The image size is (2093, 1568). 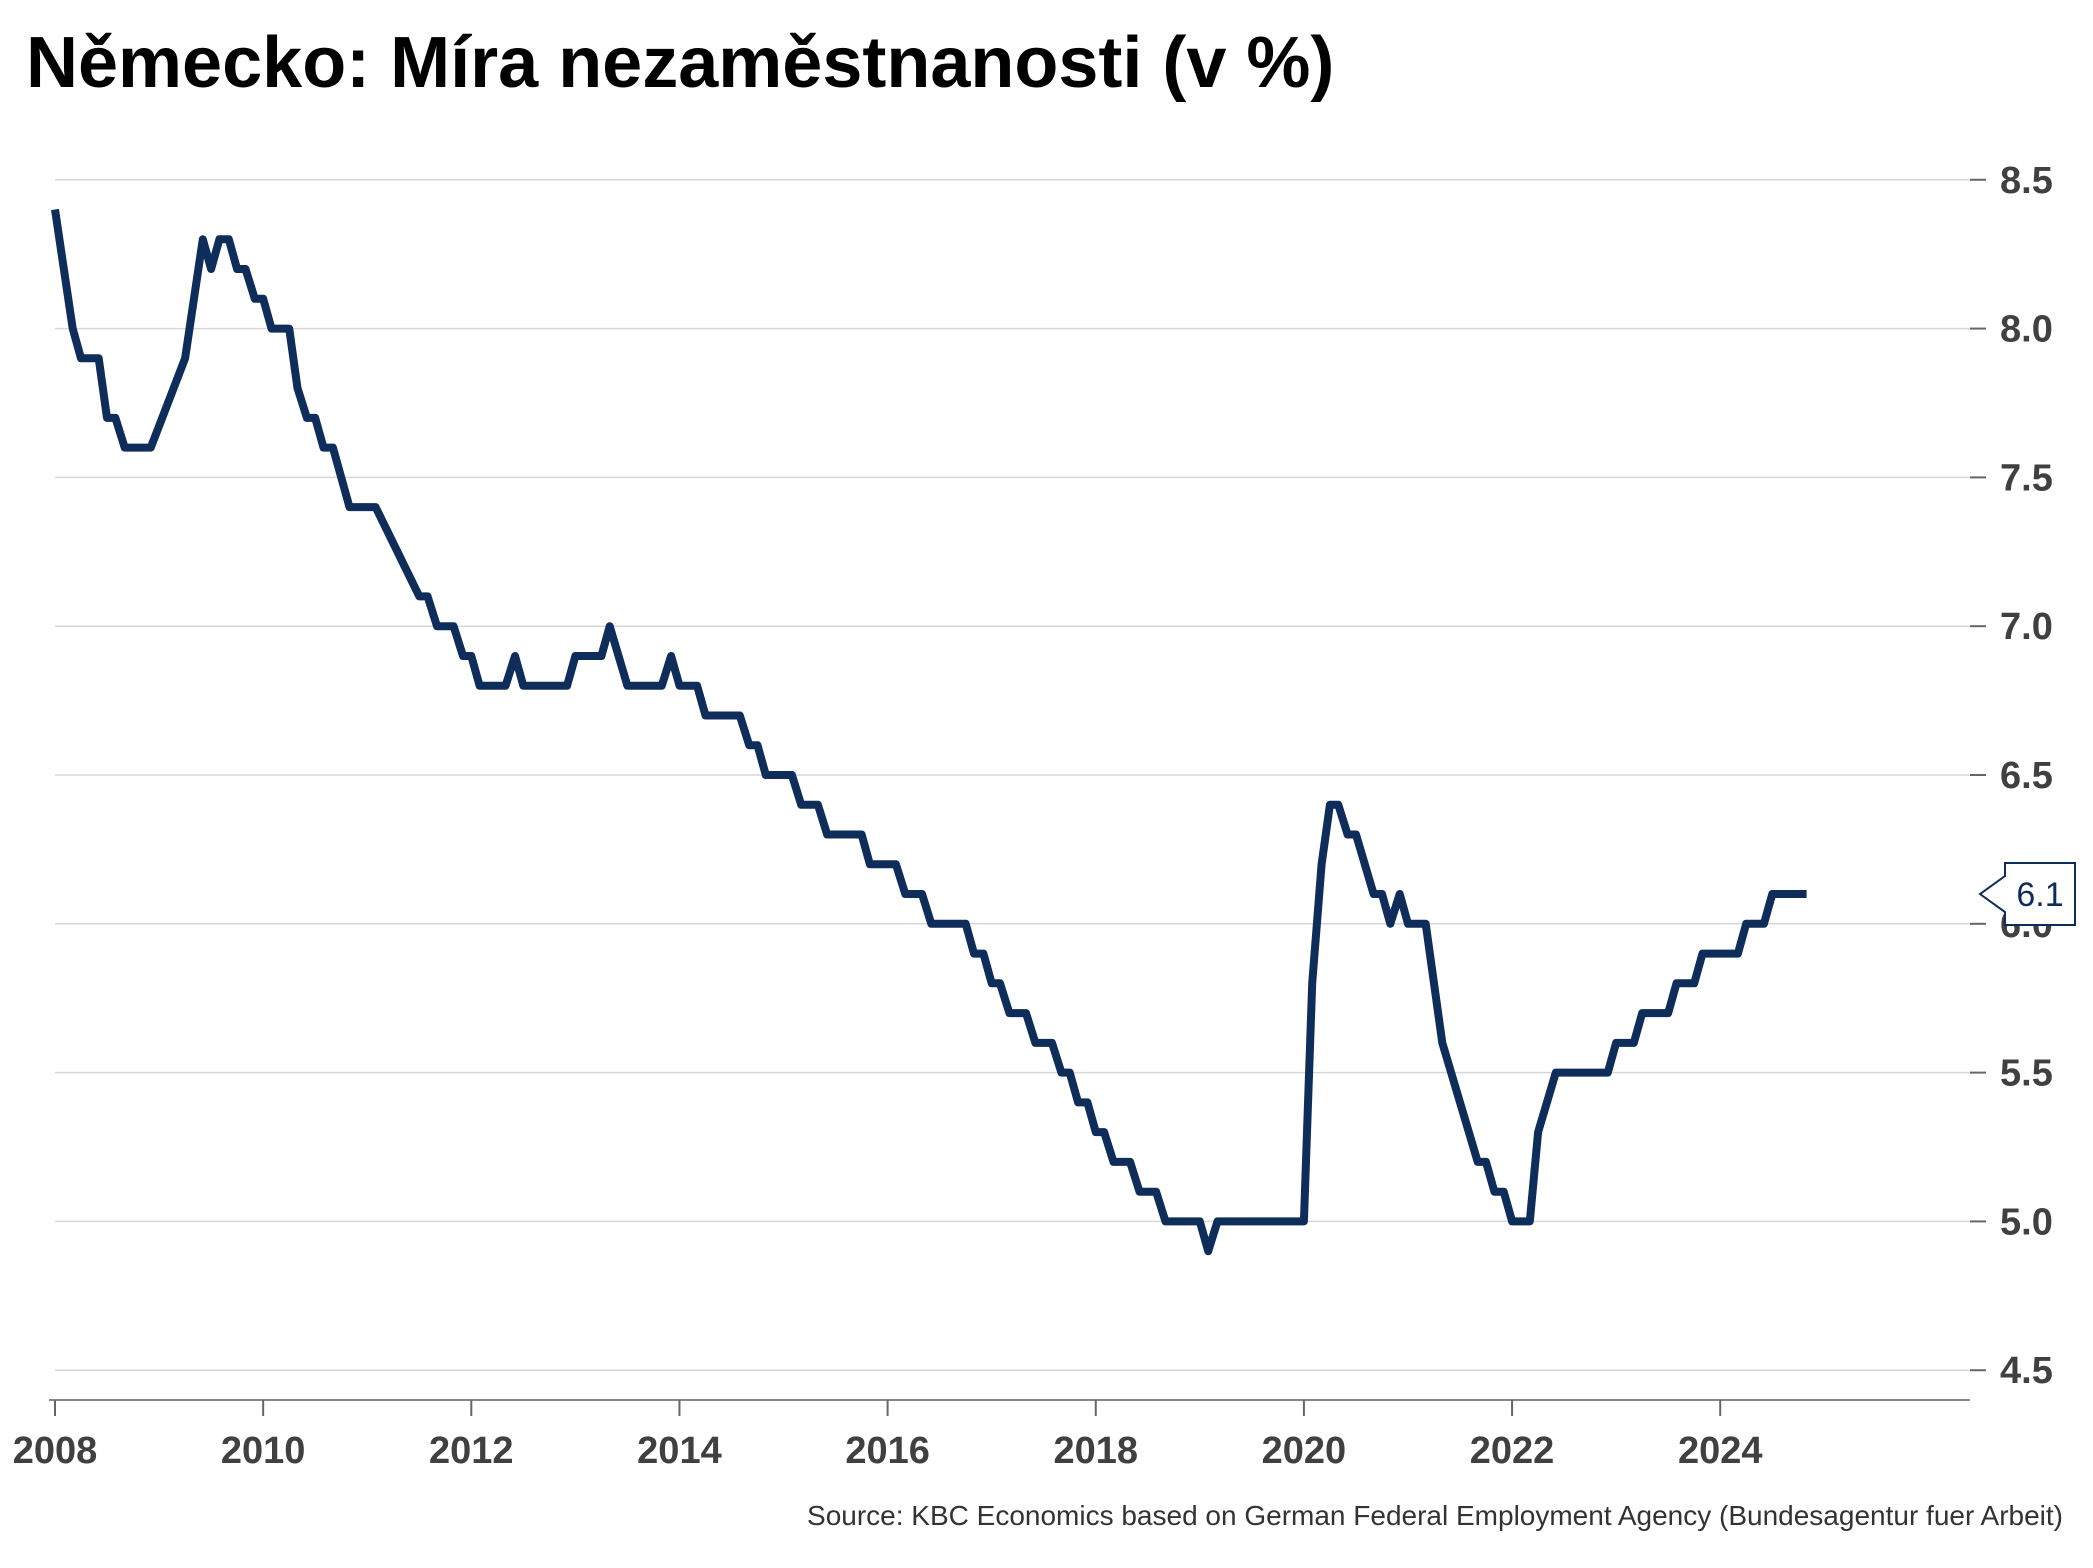 I want to click on x-tick-label: 2010, so click(x=263, y=1451).